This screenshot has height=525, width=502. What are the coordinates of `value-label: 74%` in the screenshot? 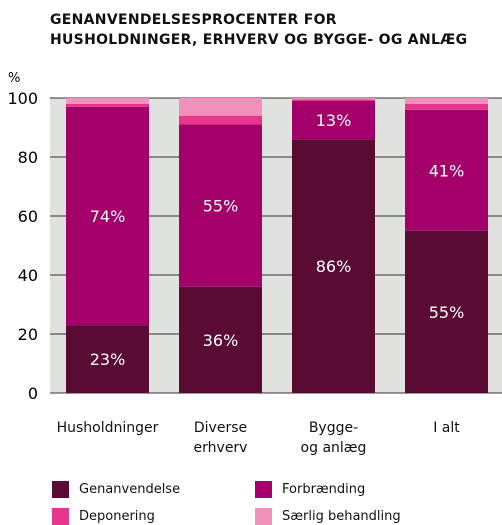 It's located at (108, 216).